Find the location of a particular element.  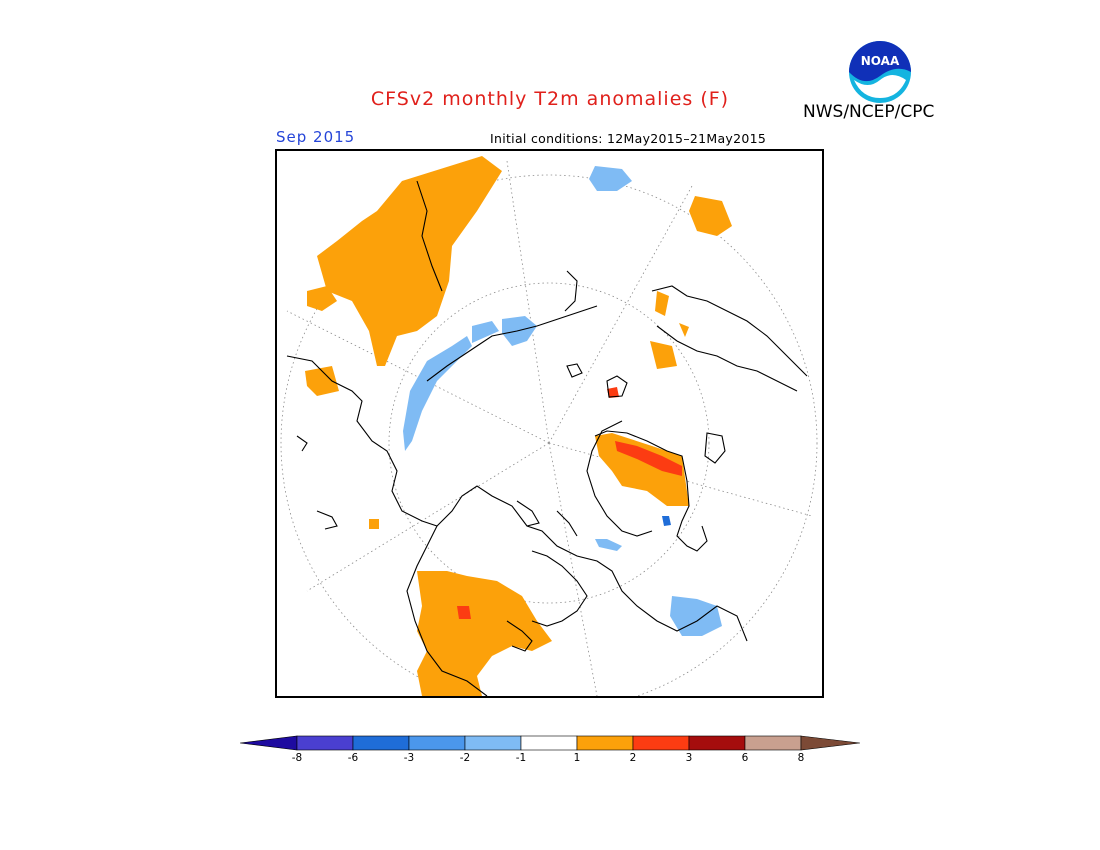

forecast-period: Sep 2015 is located at coordinates (316, 137).